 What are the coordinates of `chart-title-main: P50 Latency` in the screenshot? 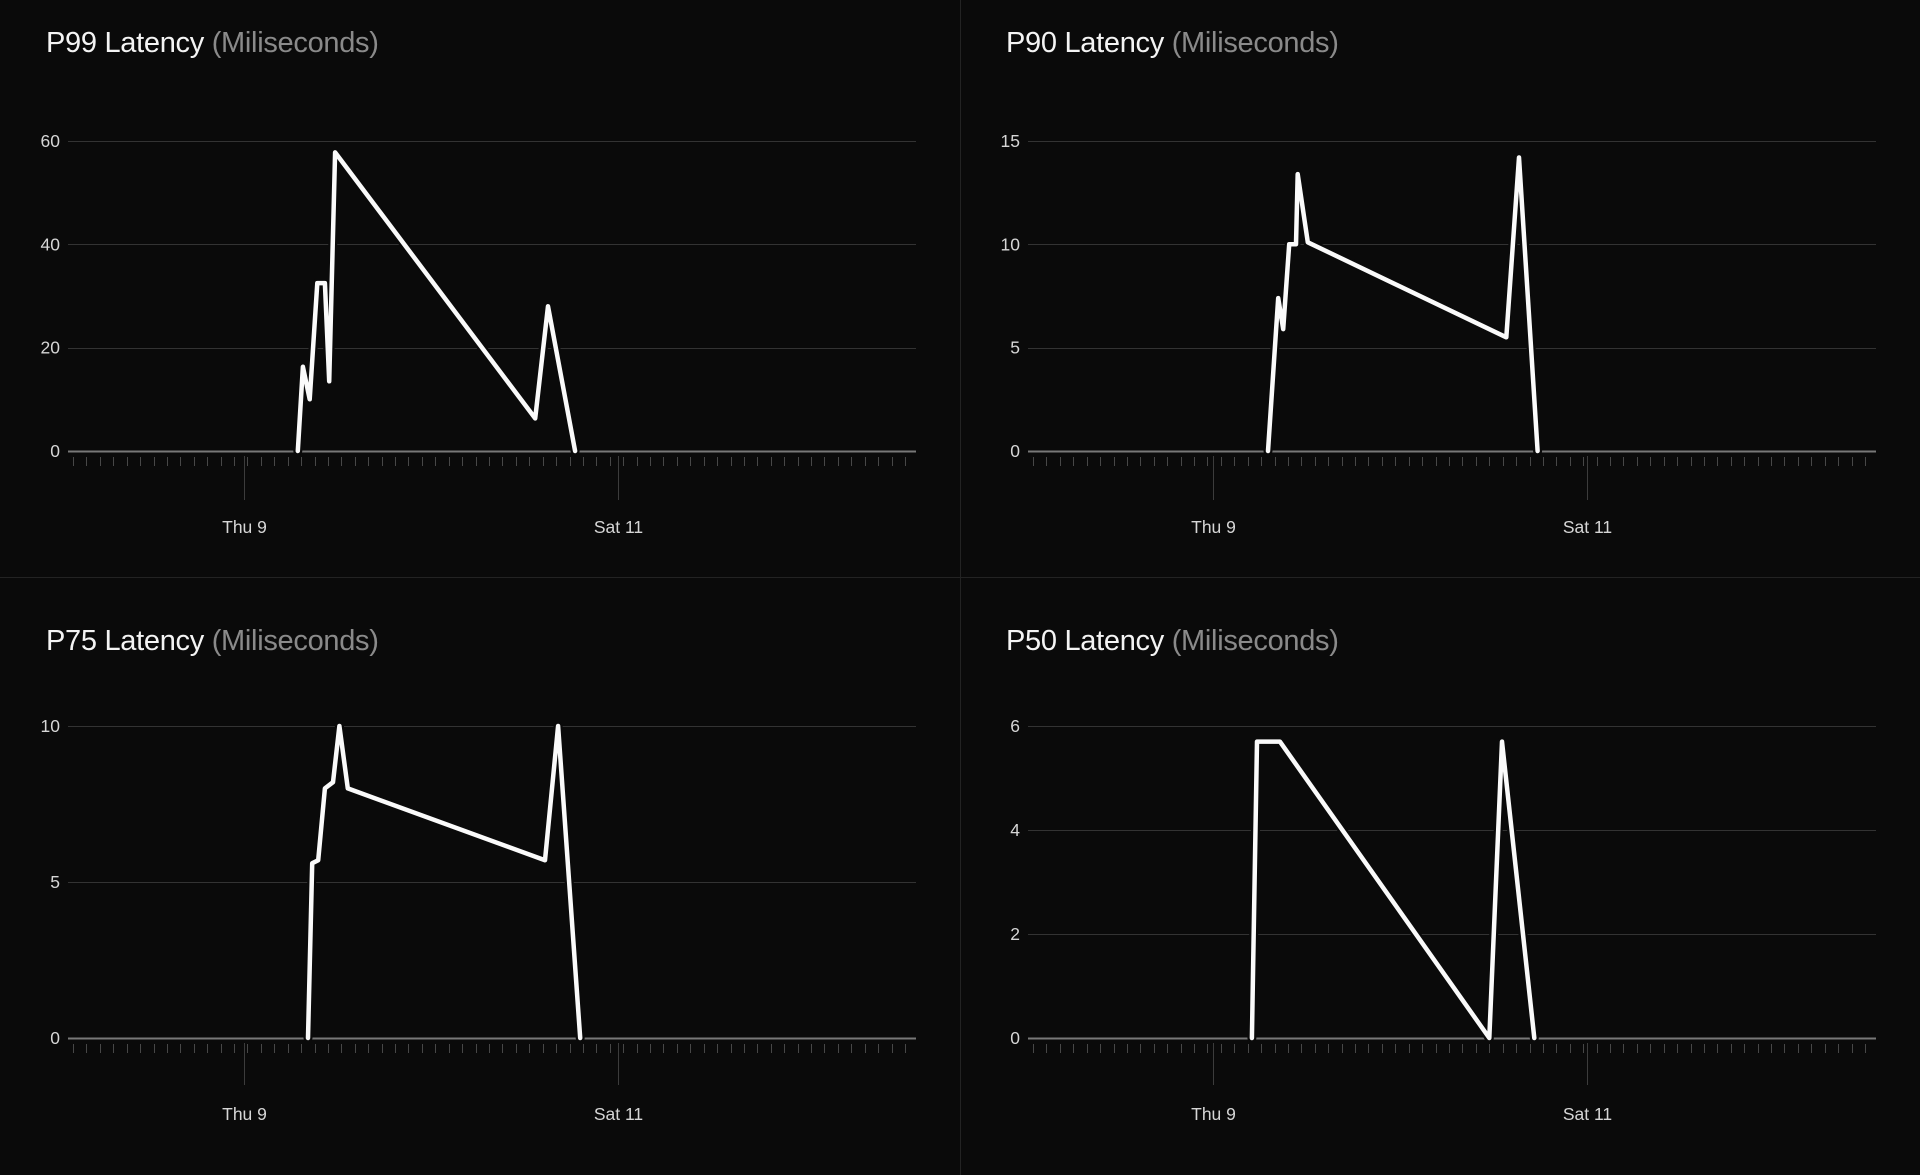 It's located at (1085, 641).